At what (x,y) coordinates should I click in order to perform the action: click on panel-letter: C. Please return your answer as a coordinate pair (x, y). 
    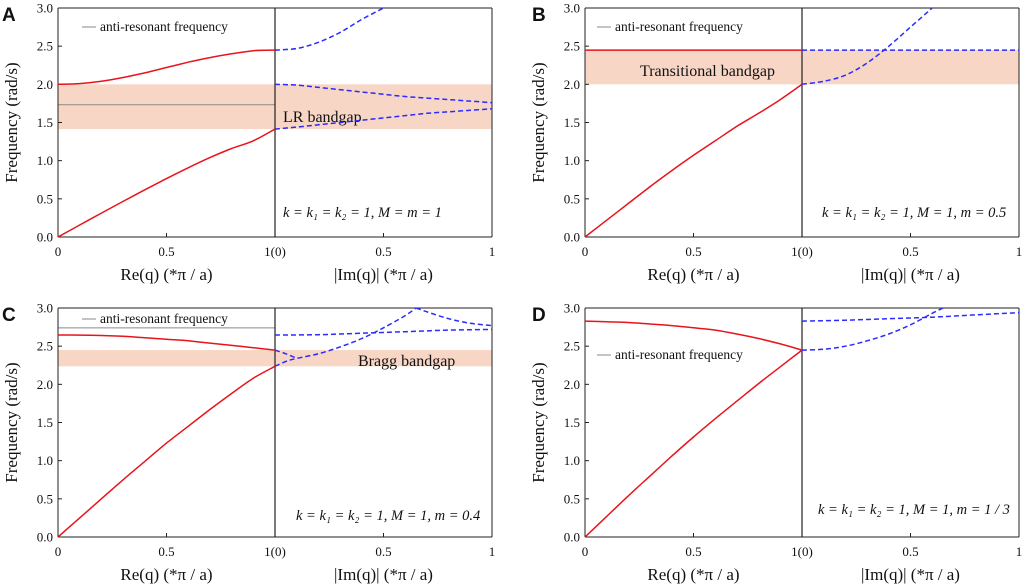
    Looking at the image, I should click on (9, 315).